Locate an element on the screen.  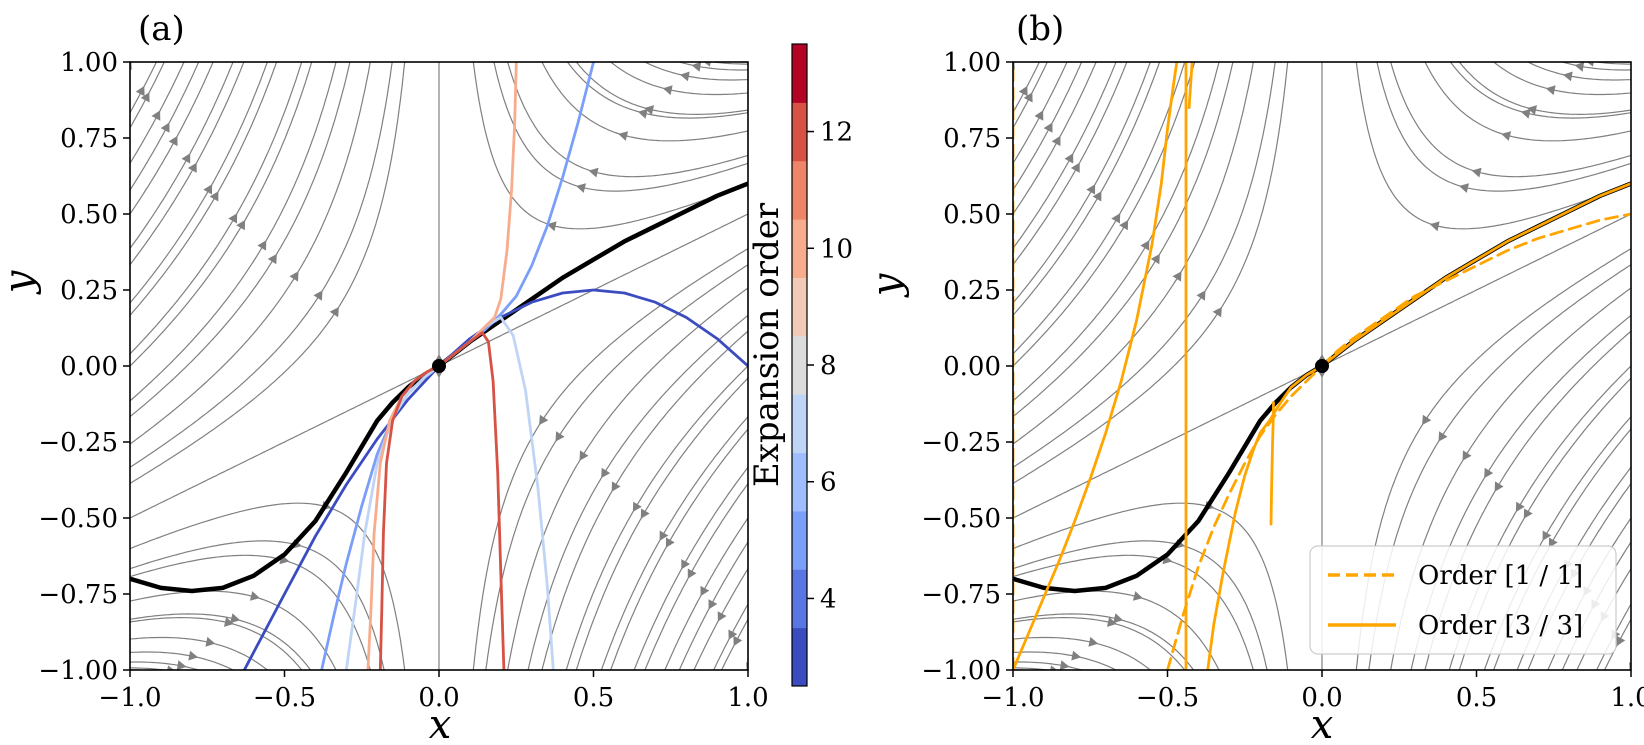
colorbar-tick-label: 6 is located at coordinates (828, 483).